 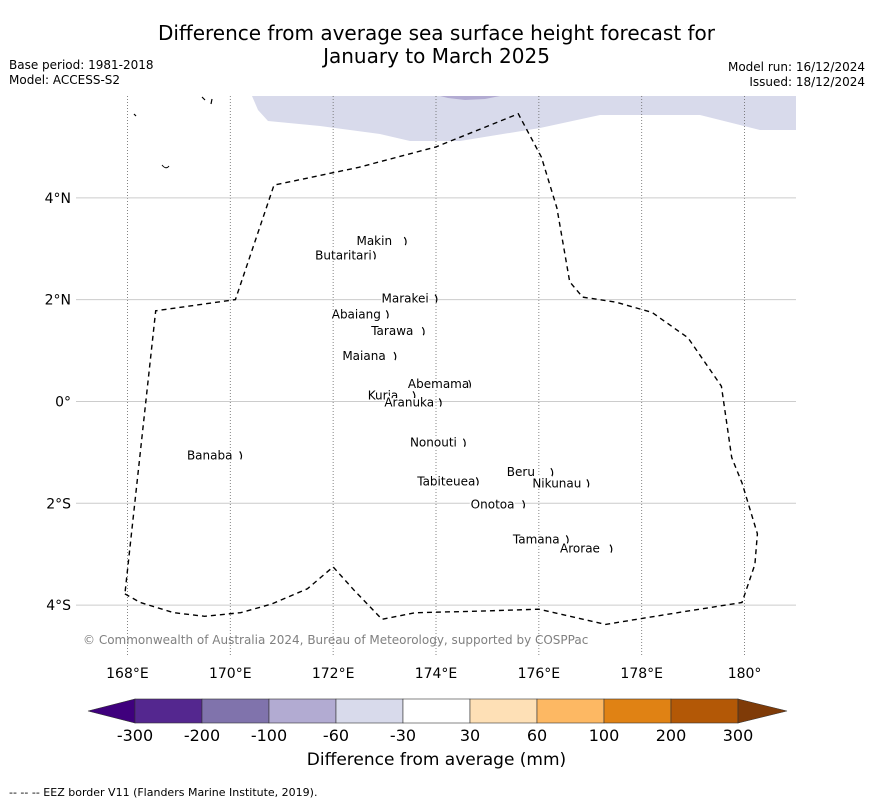 What do you see at coordinates (135, 115) in the screenshot?
I see `island-outline-north-a` at bounding box center [135, 115].